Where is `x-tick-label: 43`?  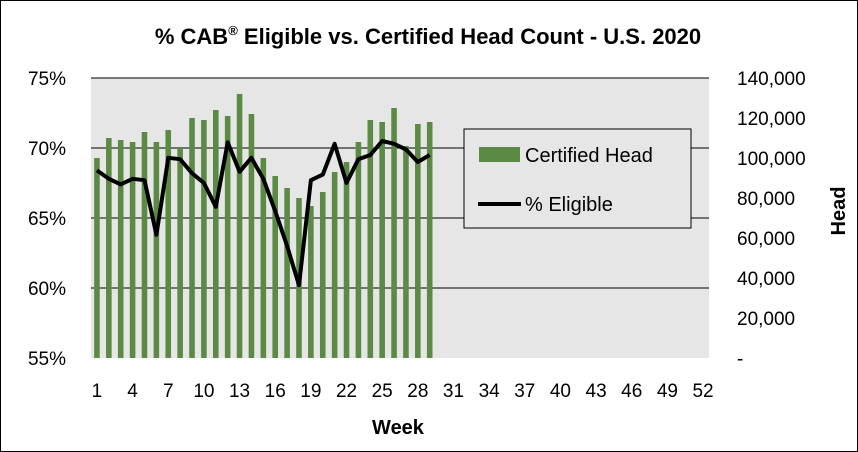 x-tick-label: 43 is located at coordinates (596, 391).